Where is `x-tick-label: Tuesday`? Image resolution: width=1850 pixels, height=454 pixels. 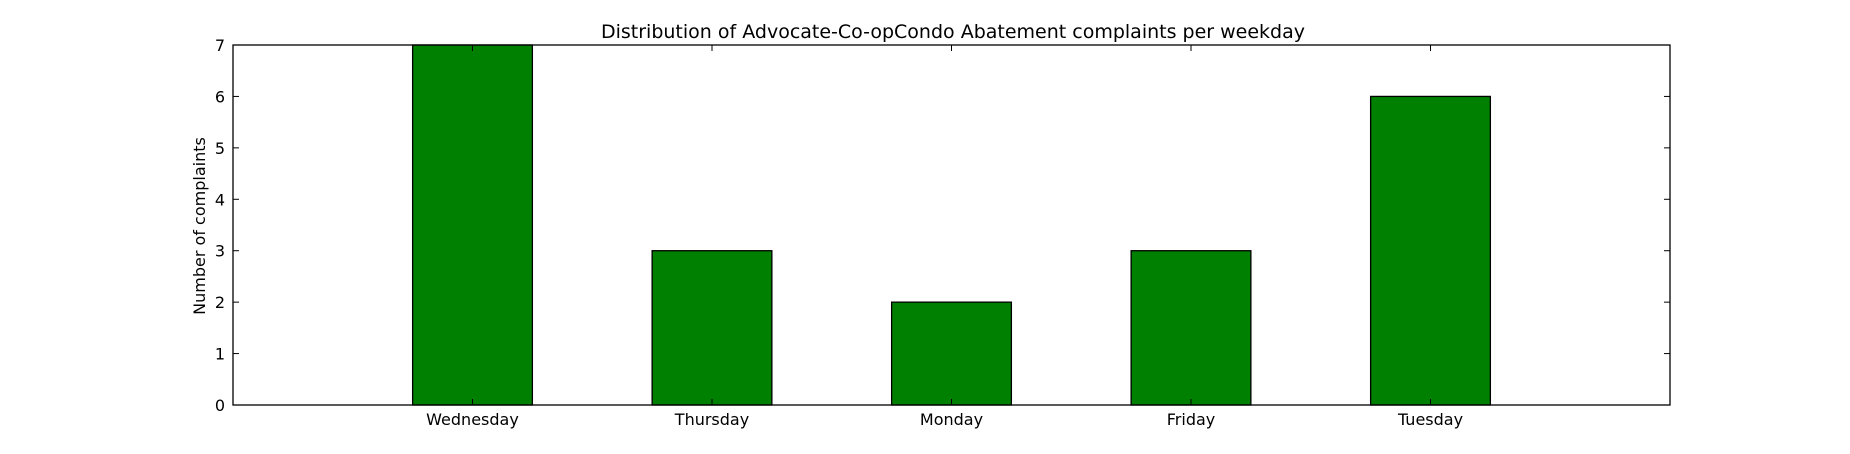
x-tick-label: Tuesday is located at coordinates (1430, 419).